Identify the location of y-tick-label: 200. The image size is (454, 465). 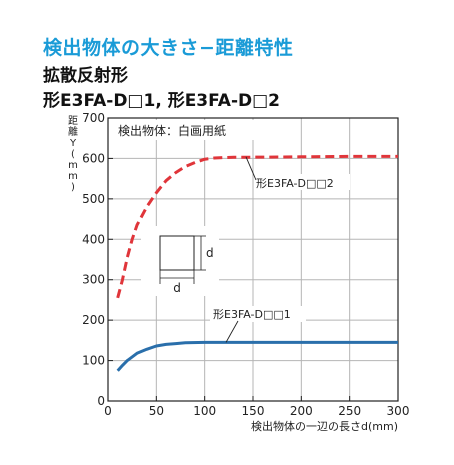
(93, 320).